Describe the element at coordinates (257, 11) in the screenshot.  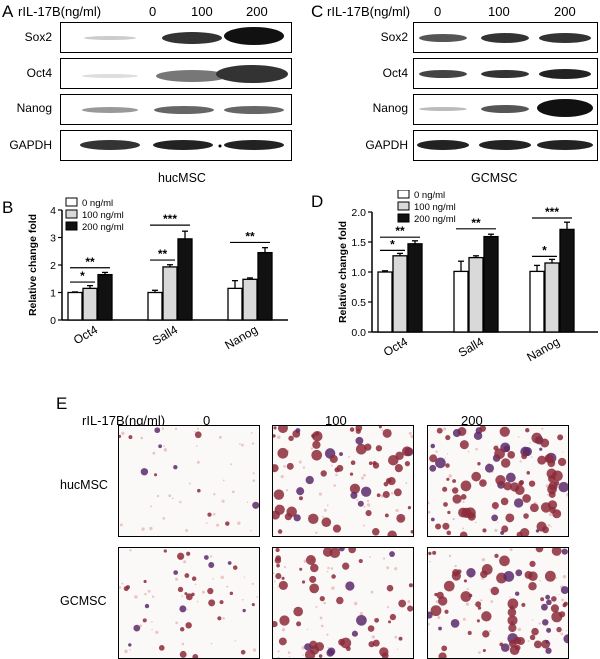
I see `panel-a-dose-200: 200` at that location.